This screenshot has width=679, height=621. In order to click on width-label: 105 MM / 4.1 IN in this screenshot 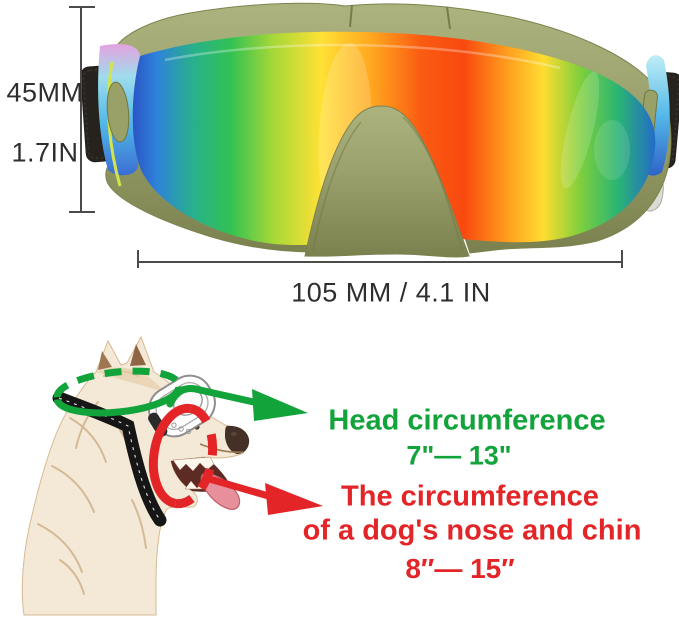, I will do `click(391, 292)`.